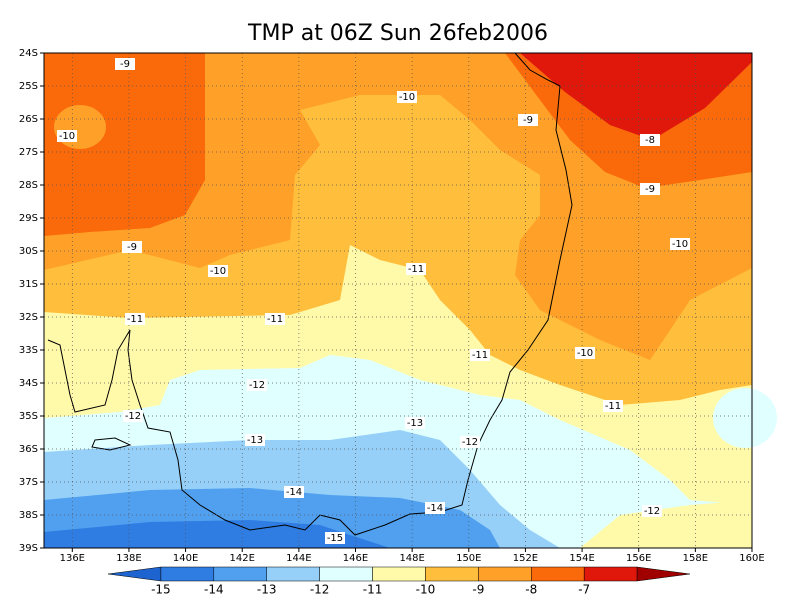  I want to click on colorbar-label: -9, so click(478, 590).